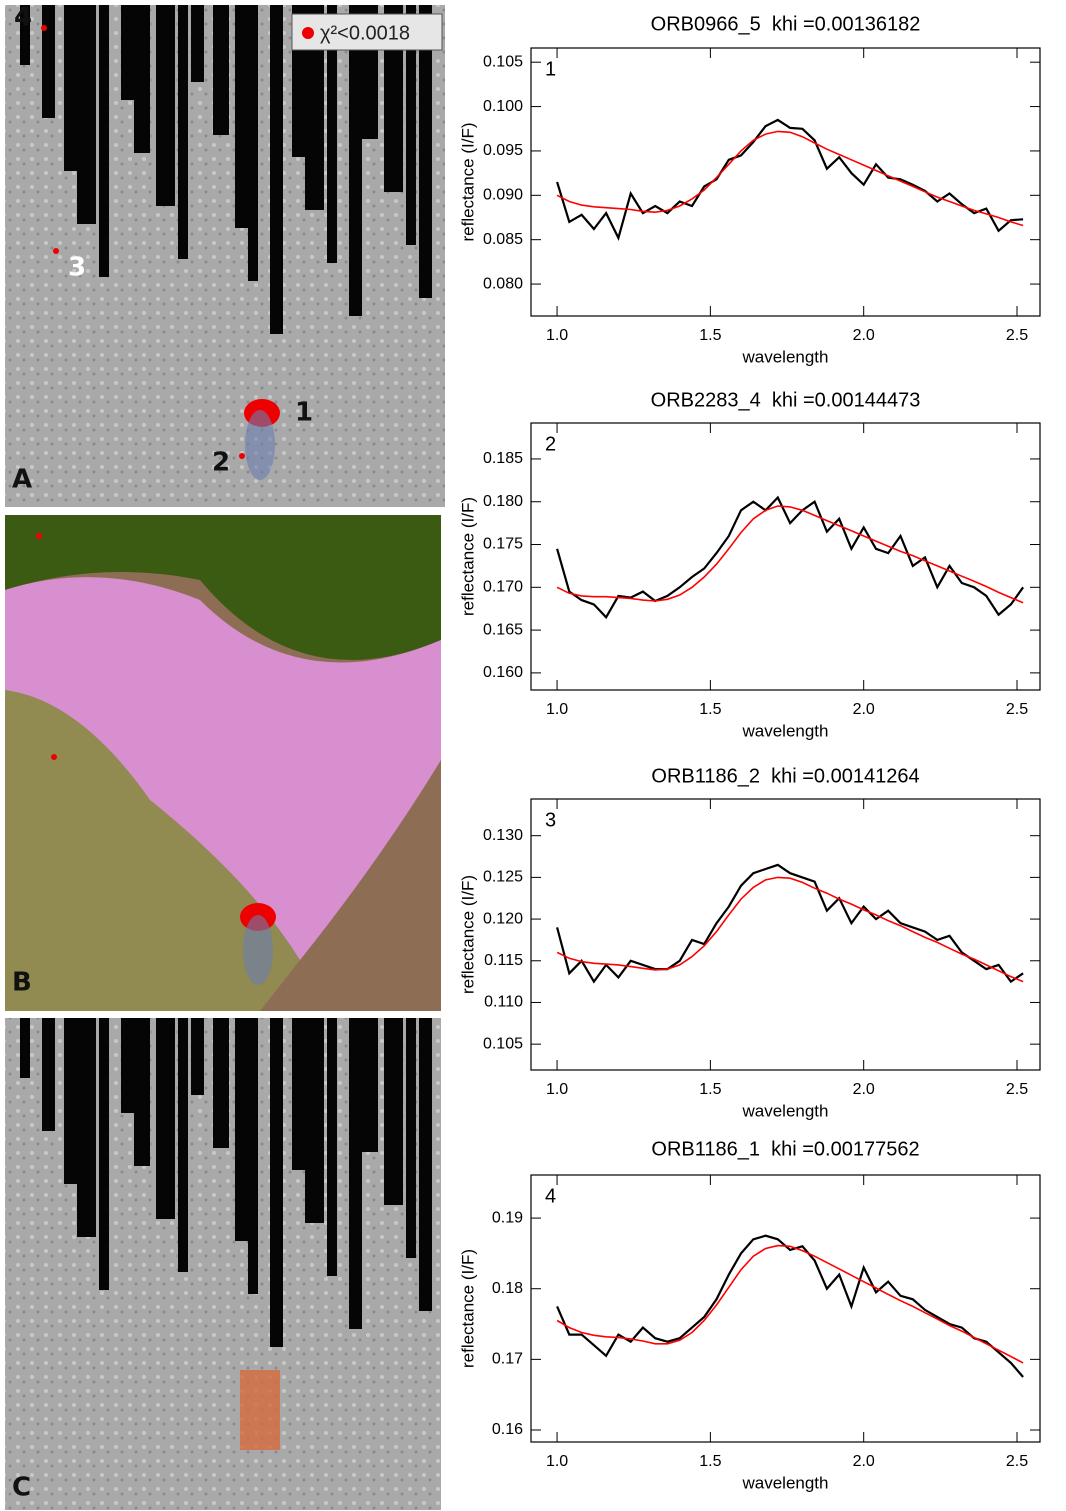  What do you see at coordinates (550, 444) in the screenshot?
I see `annotation: 2` at bounding box center [550, 444].